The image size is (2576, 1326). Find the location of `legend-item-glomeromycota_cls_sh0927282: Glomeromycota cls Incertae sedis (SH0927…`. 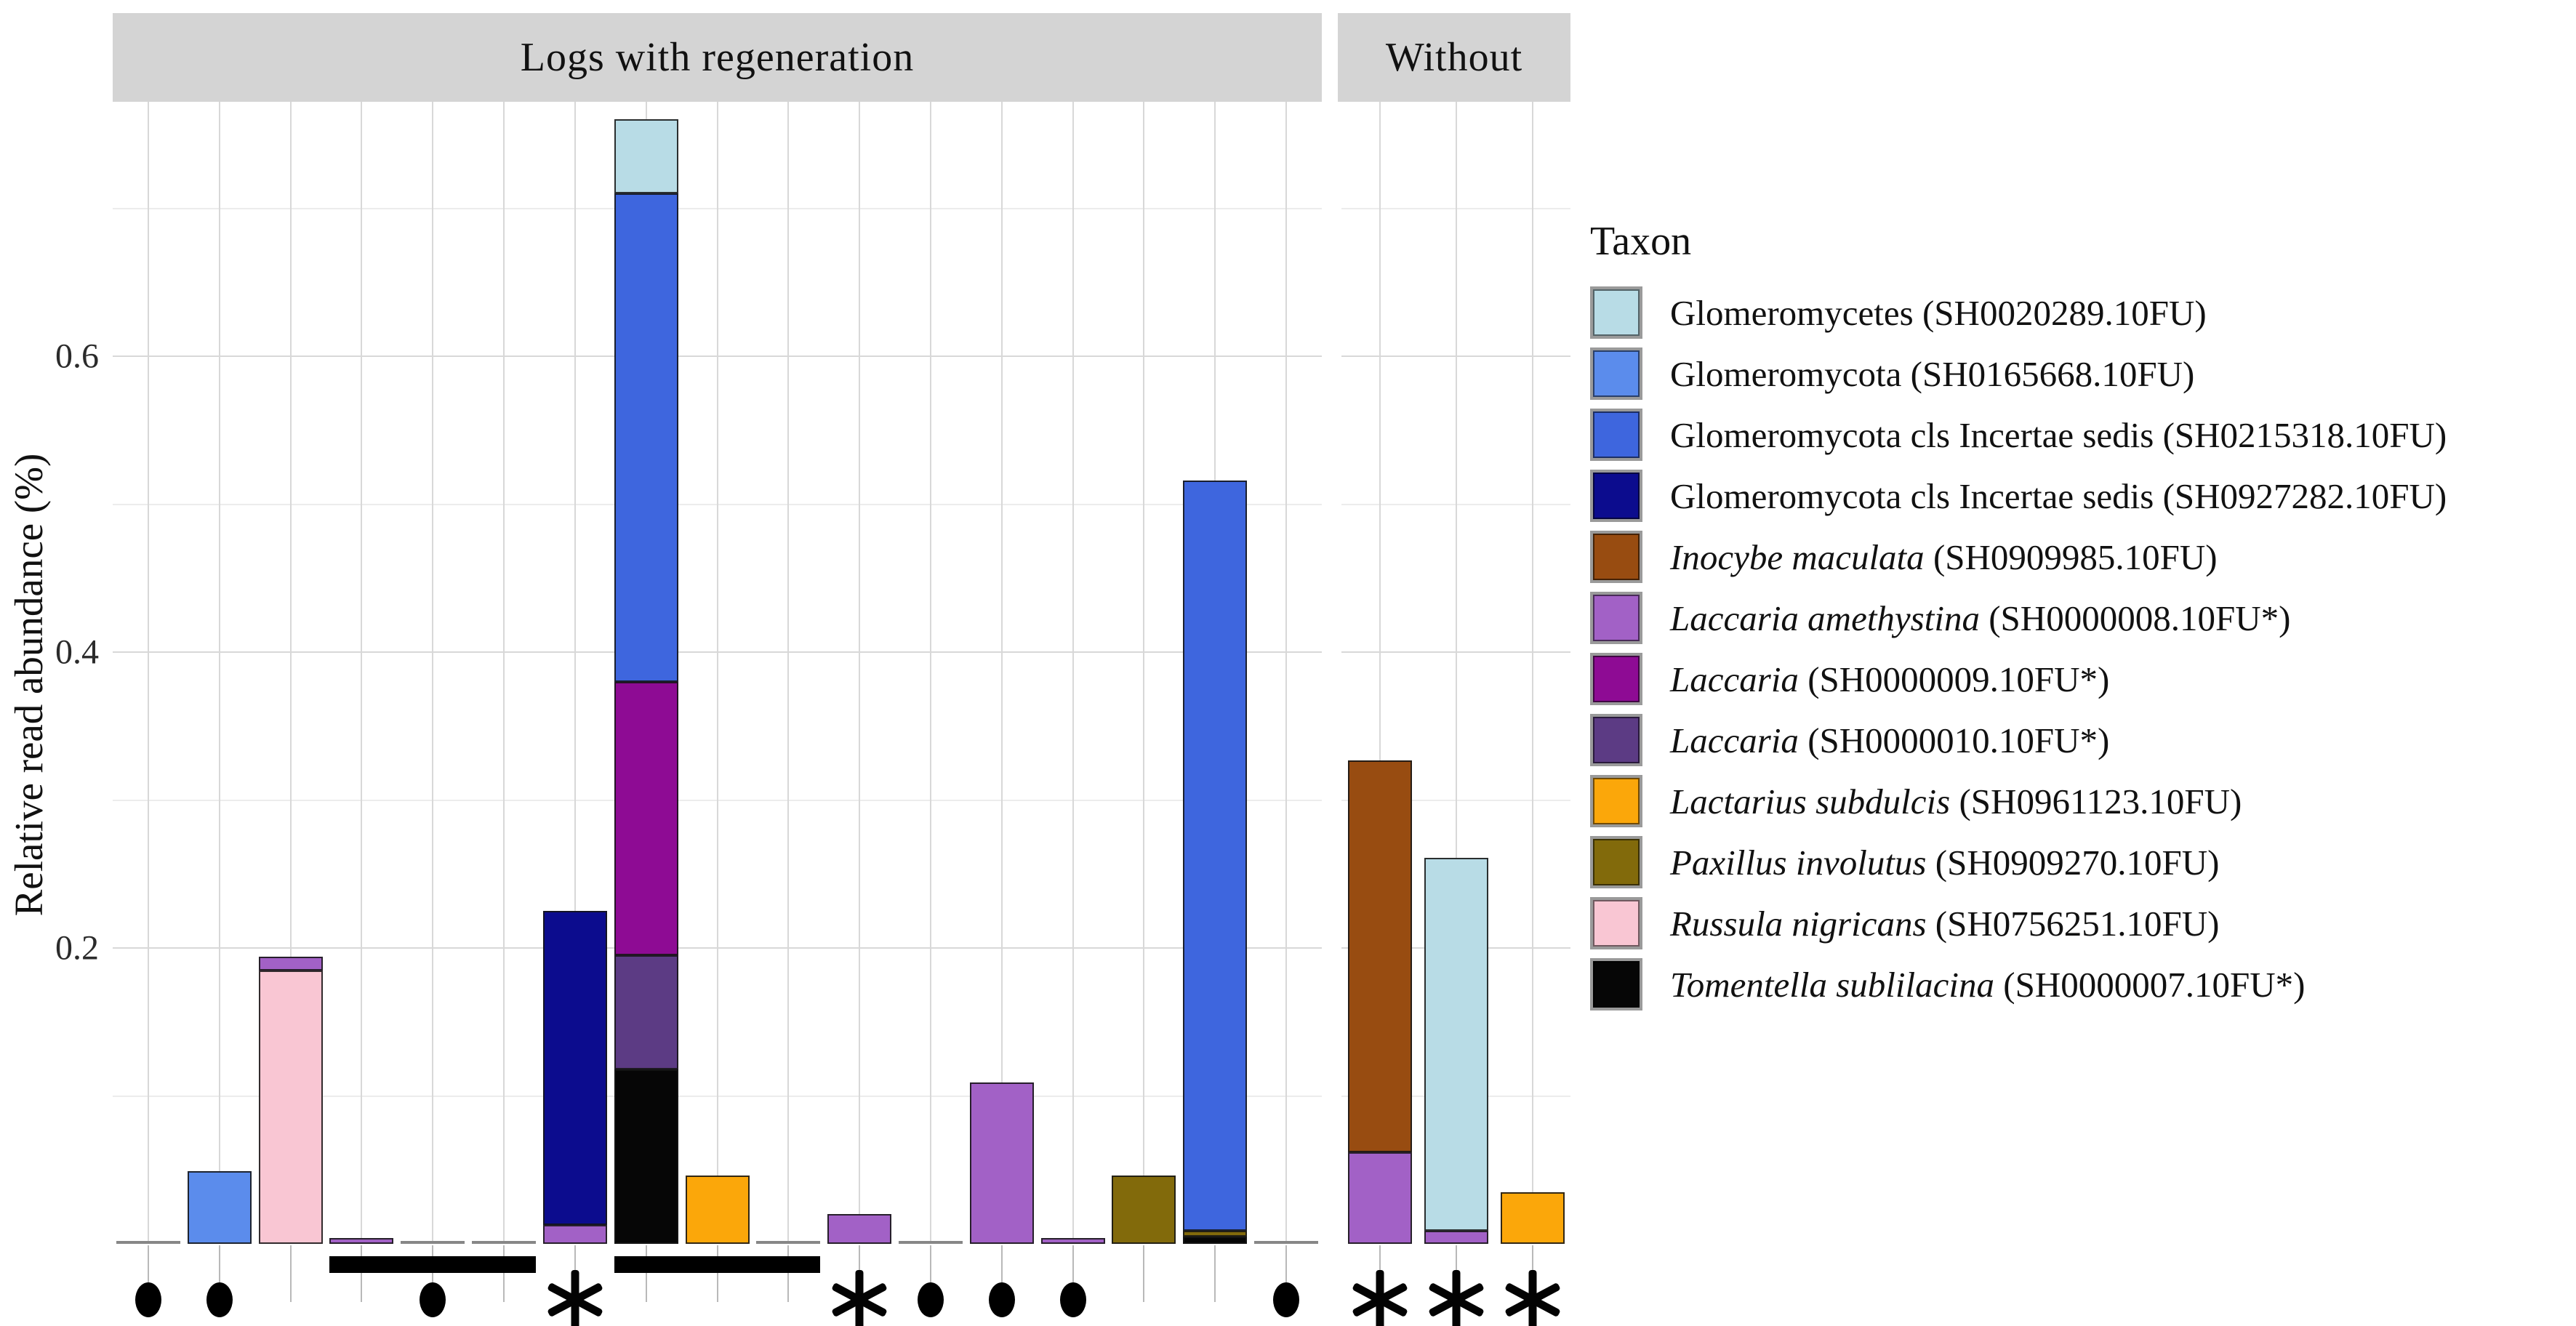

legend-item-glomeromycota_cls_sh0927282: Glomeromycota cls Incertae sedis (SH0927… is located at coordinates (2018, 495).